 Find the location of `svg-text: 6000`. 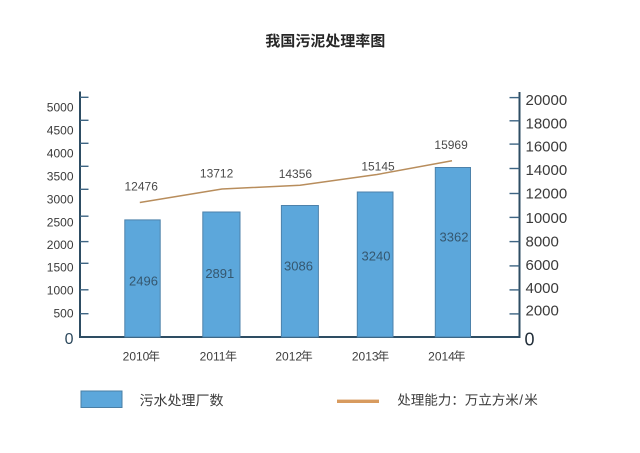

svg-text: 6000 is located at coordinates (542, 265).